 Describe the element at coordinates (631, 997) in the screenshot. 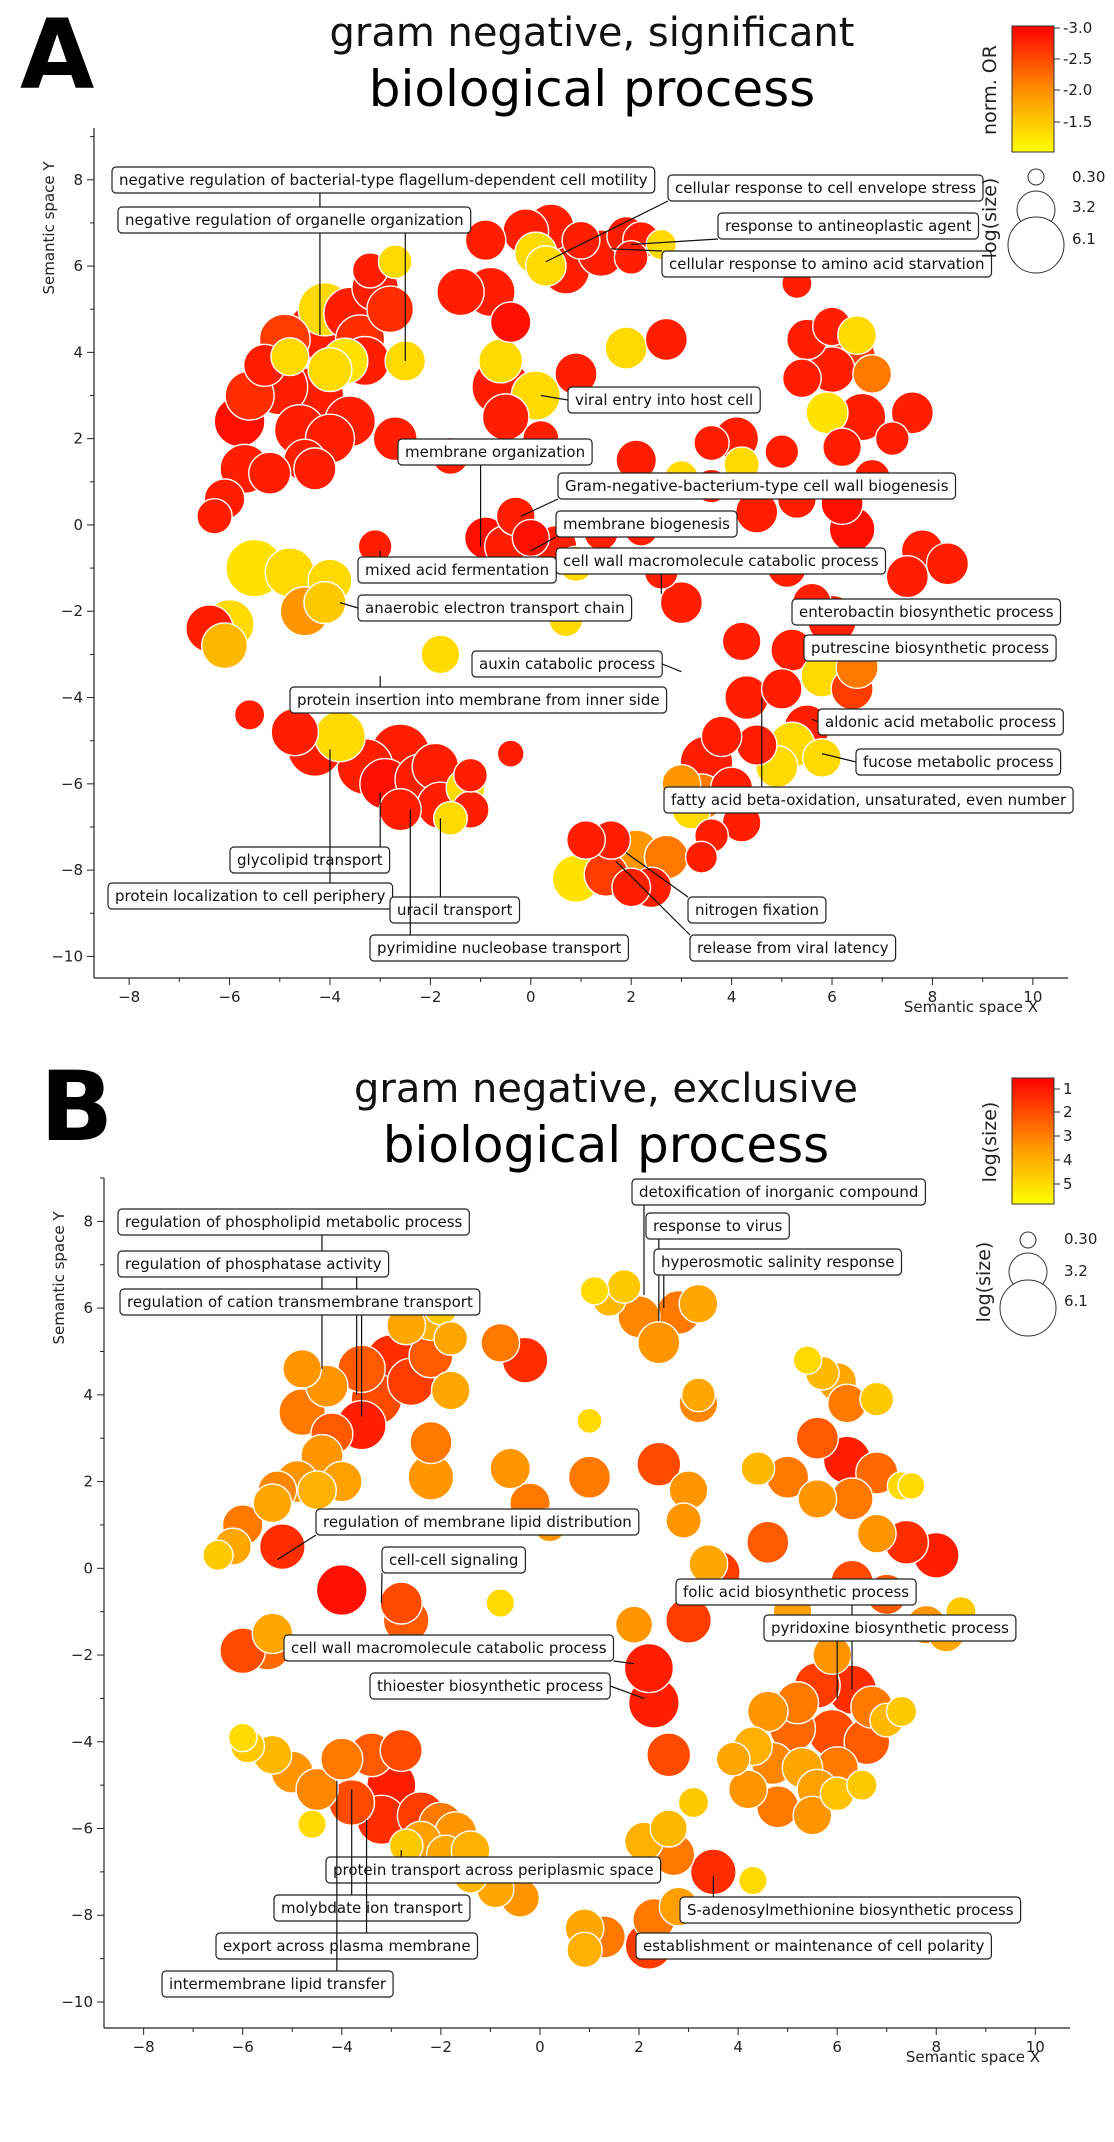

I see `x-tick-label: 2` at that location.